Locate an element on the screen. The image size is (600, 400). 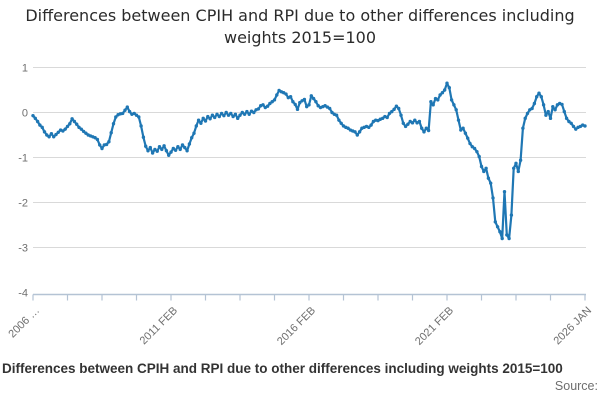
y-tick-label: 0 is located at coordinates (25, 114).